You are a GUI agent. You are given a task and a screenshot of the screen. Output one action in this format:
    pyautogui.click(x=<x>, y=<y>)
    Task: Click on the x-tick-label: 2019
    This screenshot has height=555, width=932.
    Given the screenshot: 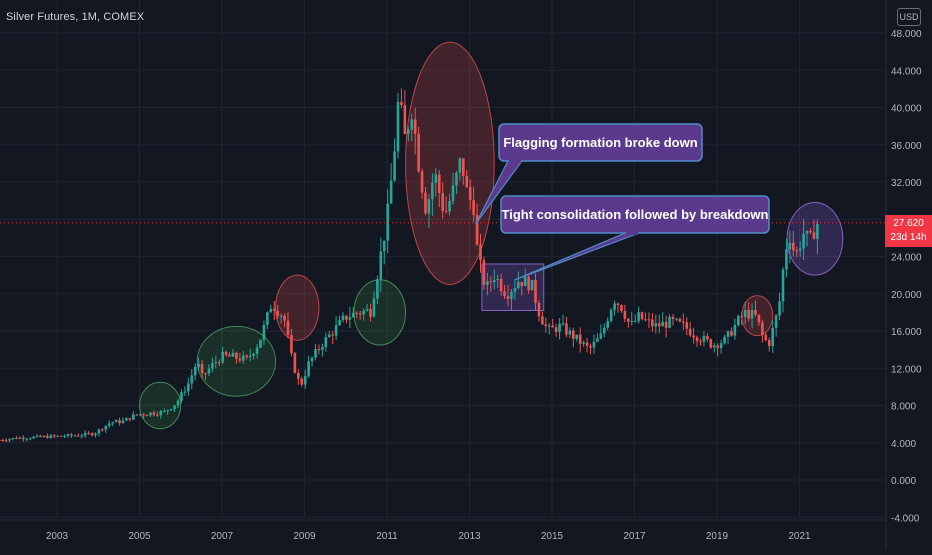 What is the action you would take?
    pyautogui.click(x=717, y=536)
    